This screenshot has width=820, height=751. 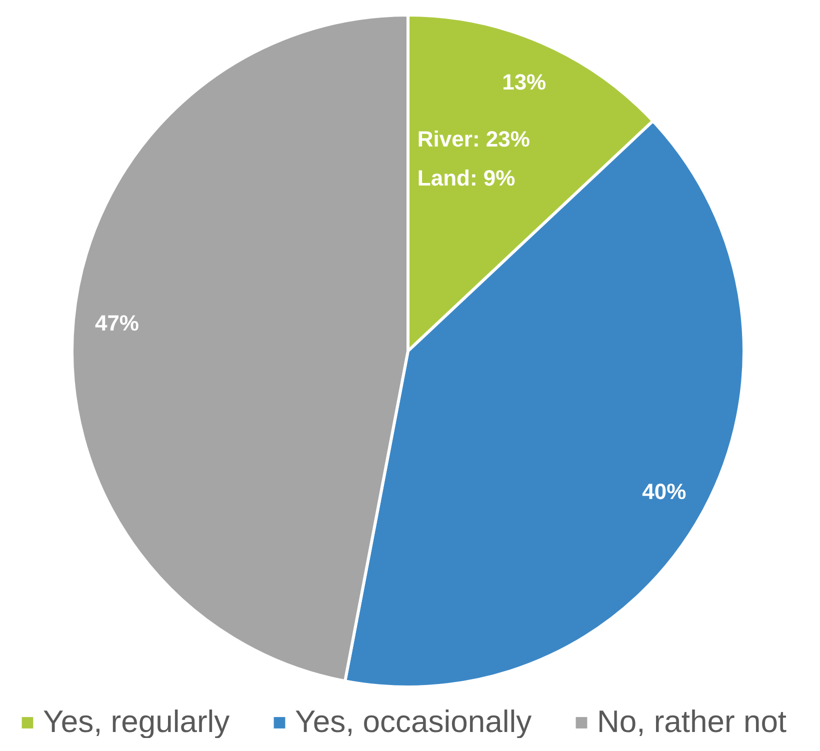 I want to click on data-label: 40%, so click(x=664, y=491).